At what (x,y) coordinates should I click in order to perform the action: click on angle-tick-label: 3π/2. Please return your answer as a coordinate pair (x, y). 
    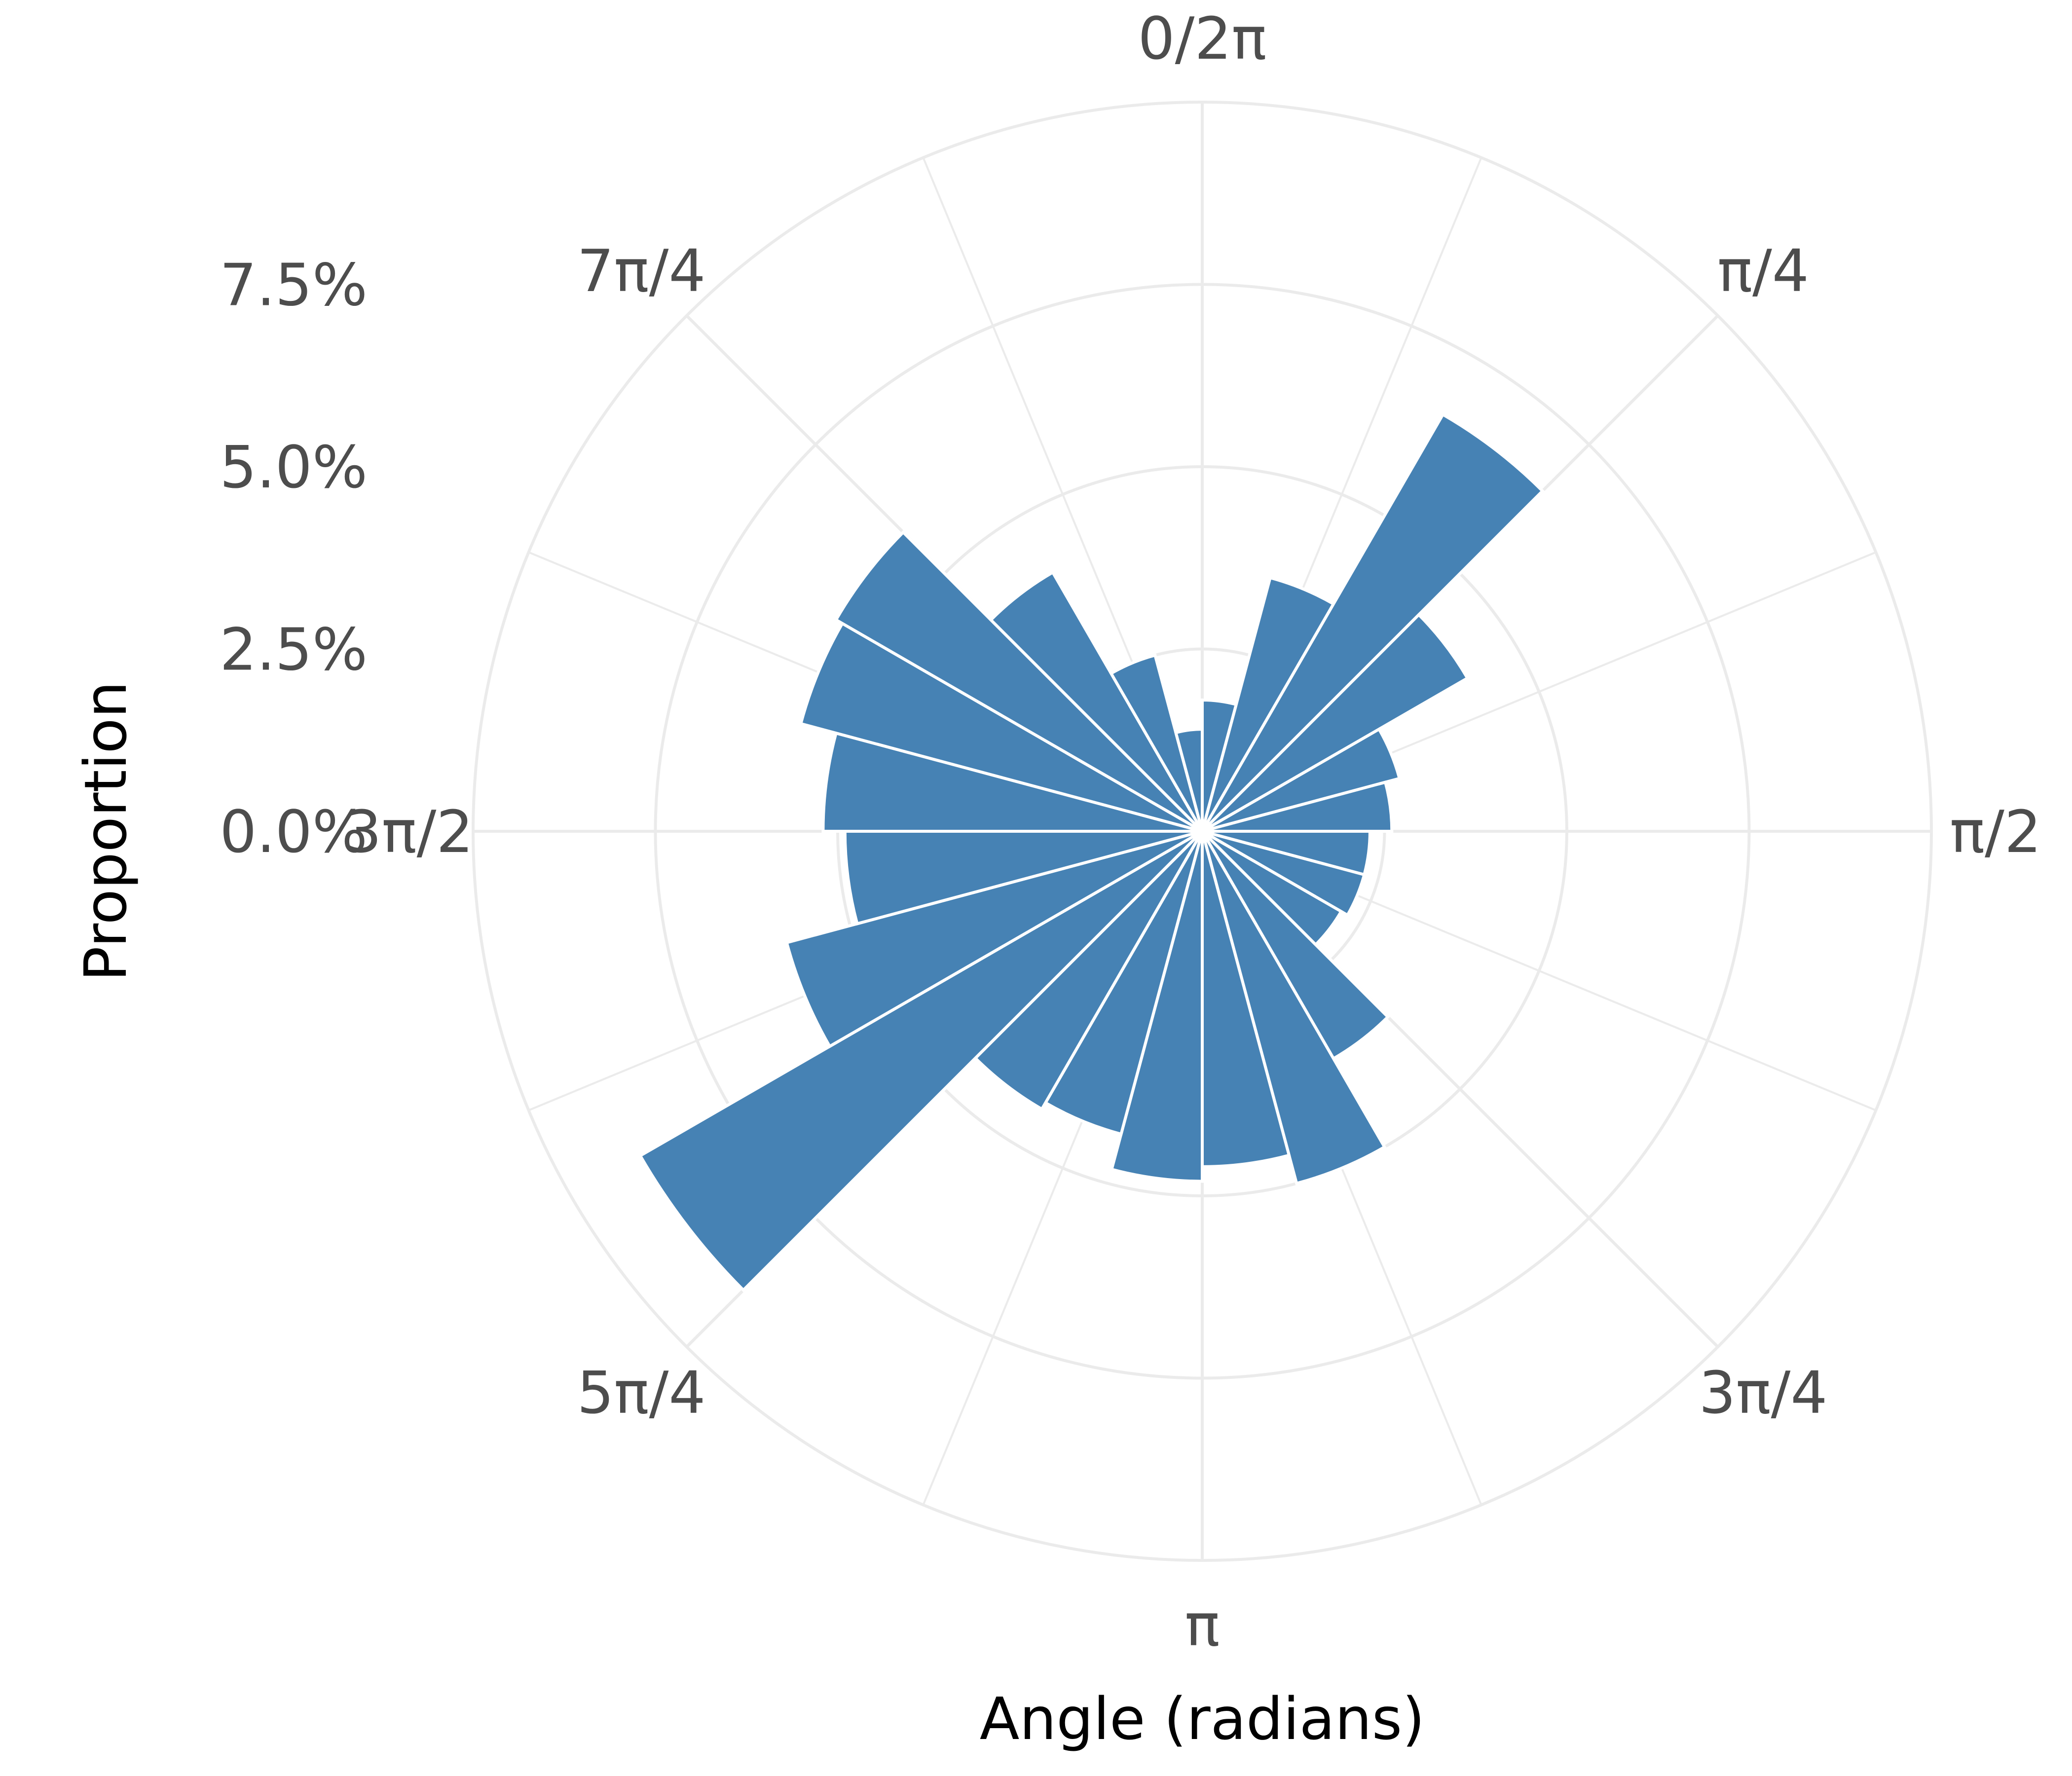
    Looking at the image, I should click on (410, 832).